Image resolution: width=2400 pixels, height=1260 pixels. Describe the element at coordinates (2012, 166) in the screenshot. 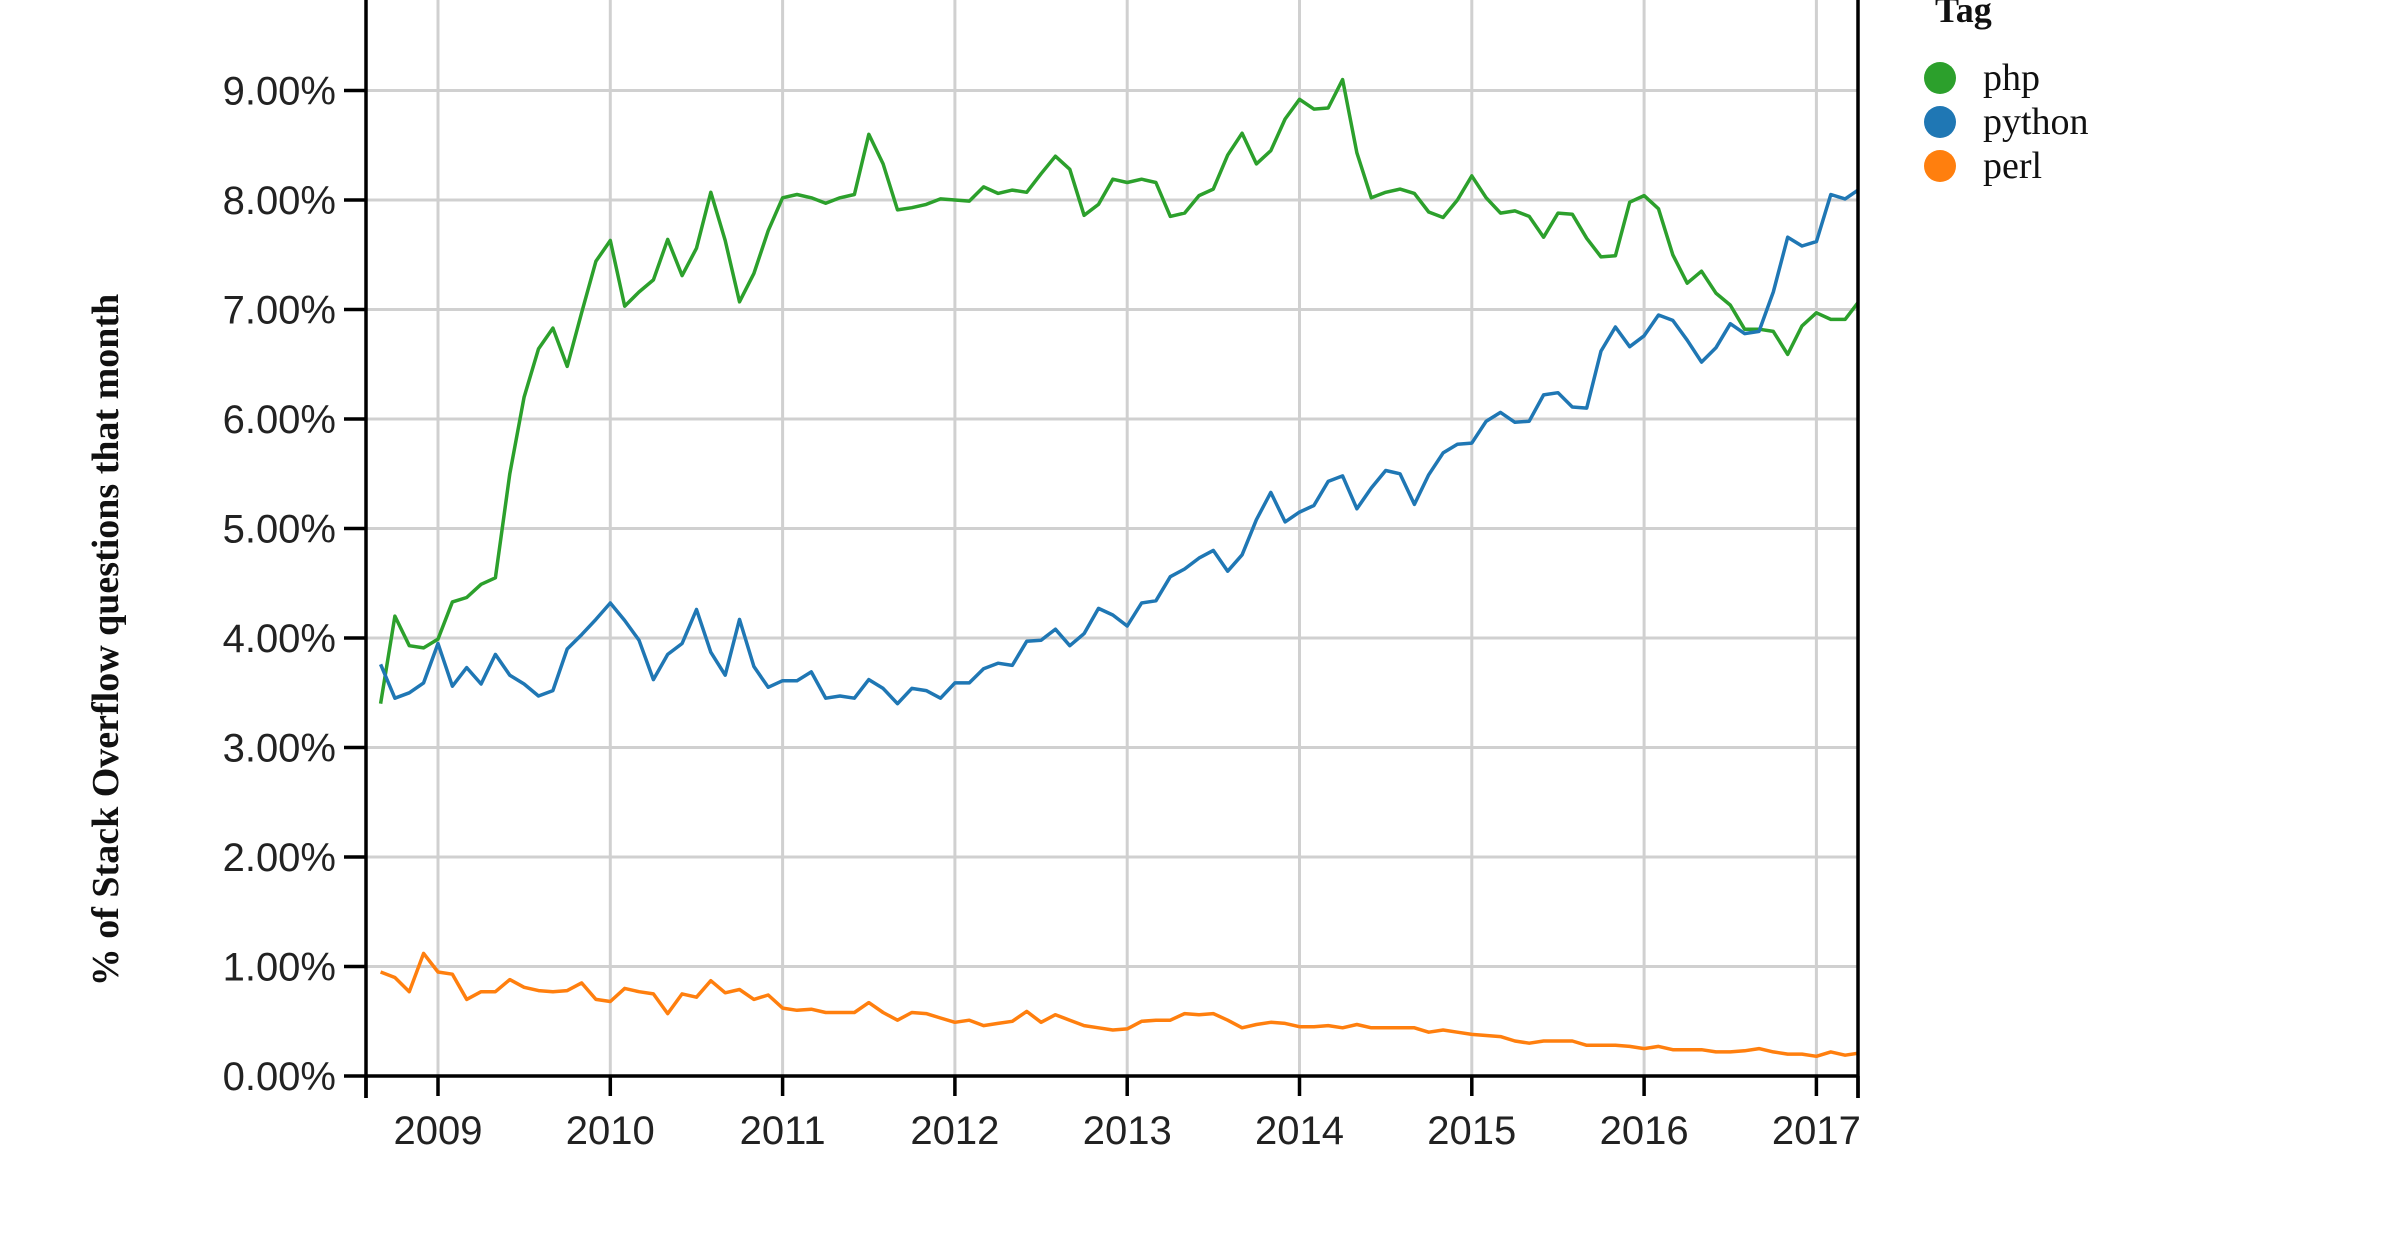

I see `legend-label: perl` at that location.